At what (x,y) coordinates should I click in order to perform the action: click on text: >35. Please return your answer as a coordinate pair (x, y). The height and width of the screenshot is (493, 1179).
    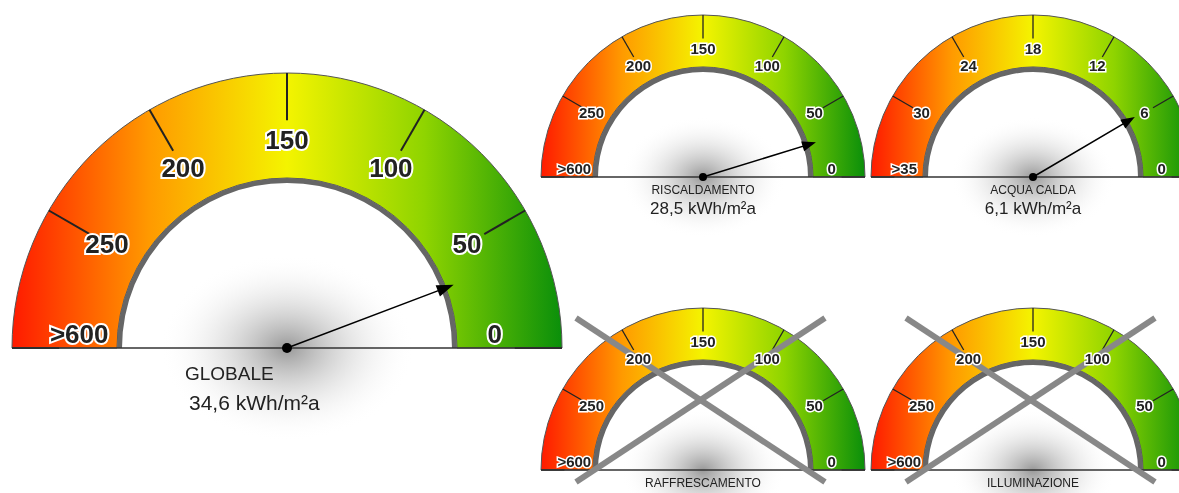
    Looking at the image, I should click on (904, 169).